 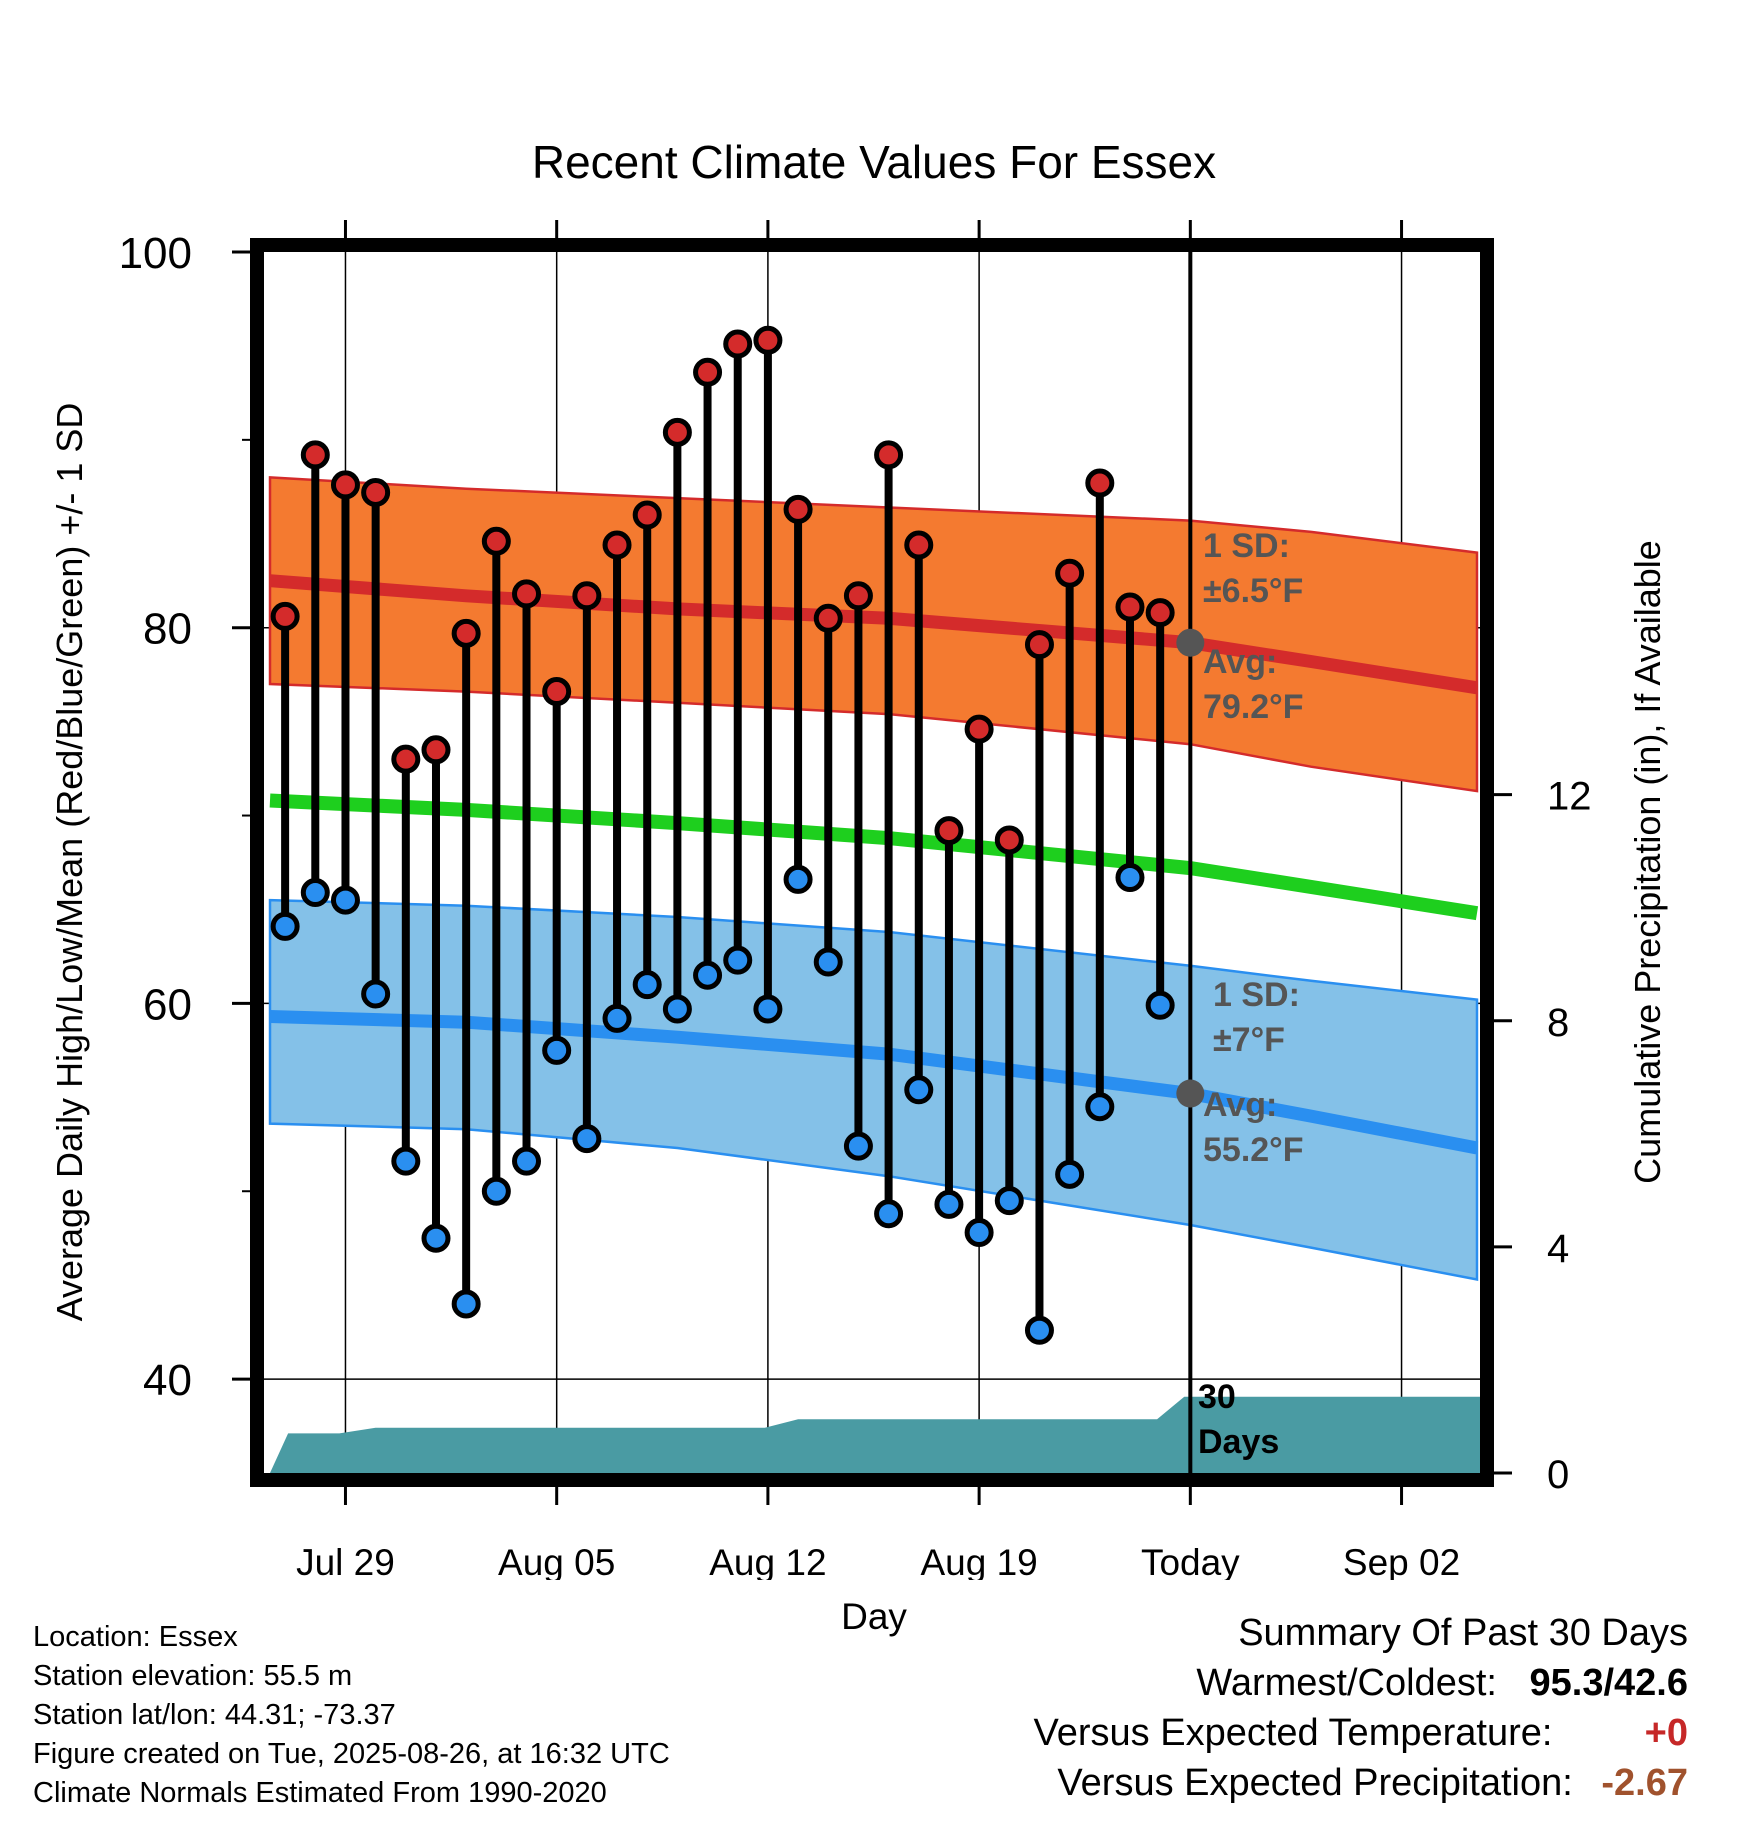 I want to click on days-word: Days, so click(x=1238, y=1442).